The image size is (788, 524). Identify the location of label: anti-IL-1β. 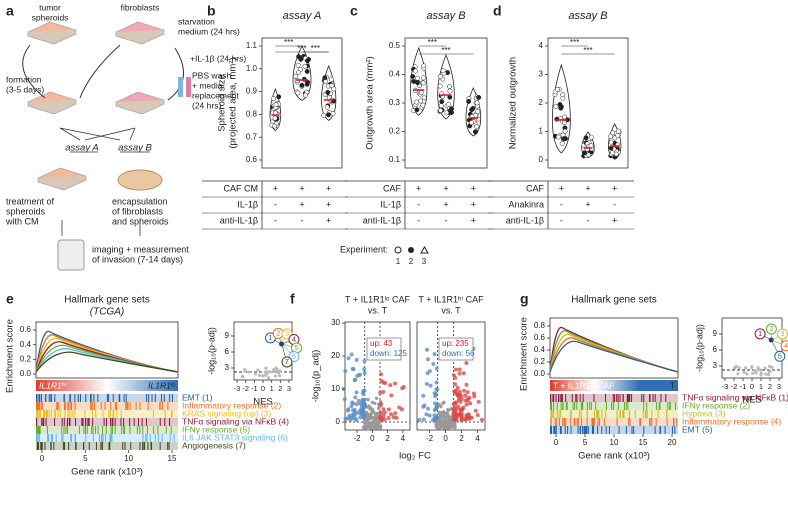
(525, 220).